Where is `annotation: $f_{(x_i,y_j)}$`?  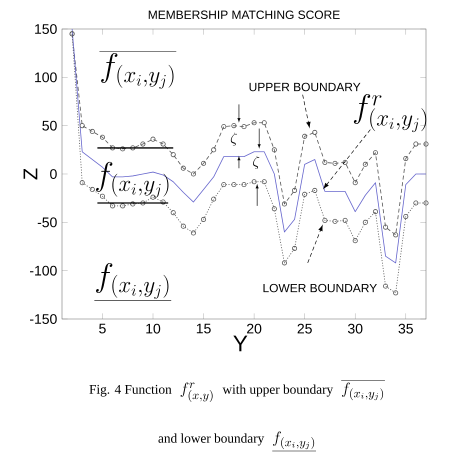 annotation: $f_{(x_i,y_j)}$ is located at coordinates (132, 180).